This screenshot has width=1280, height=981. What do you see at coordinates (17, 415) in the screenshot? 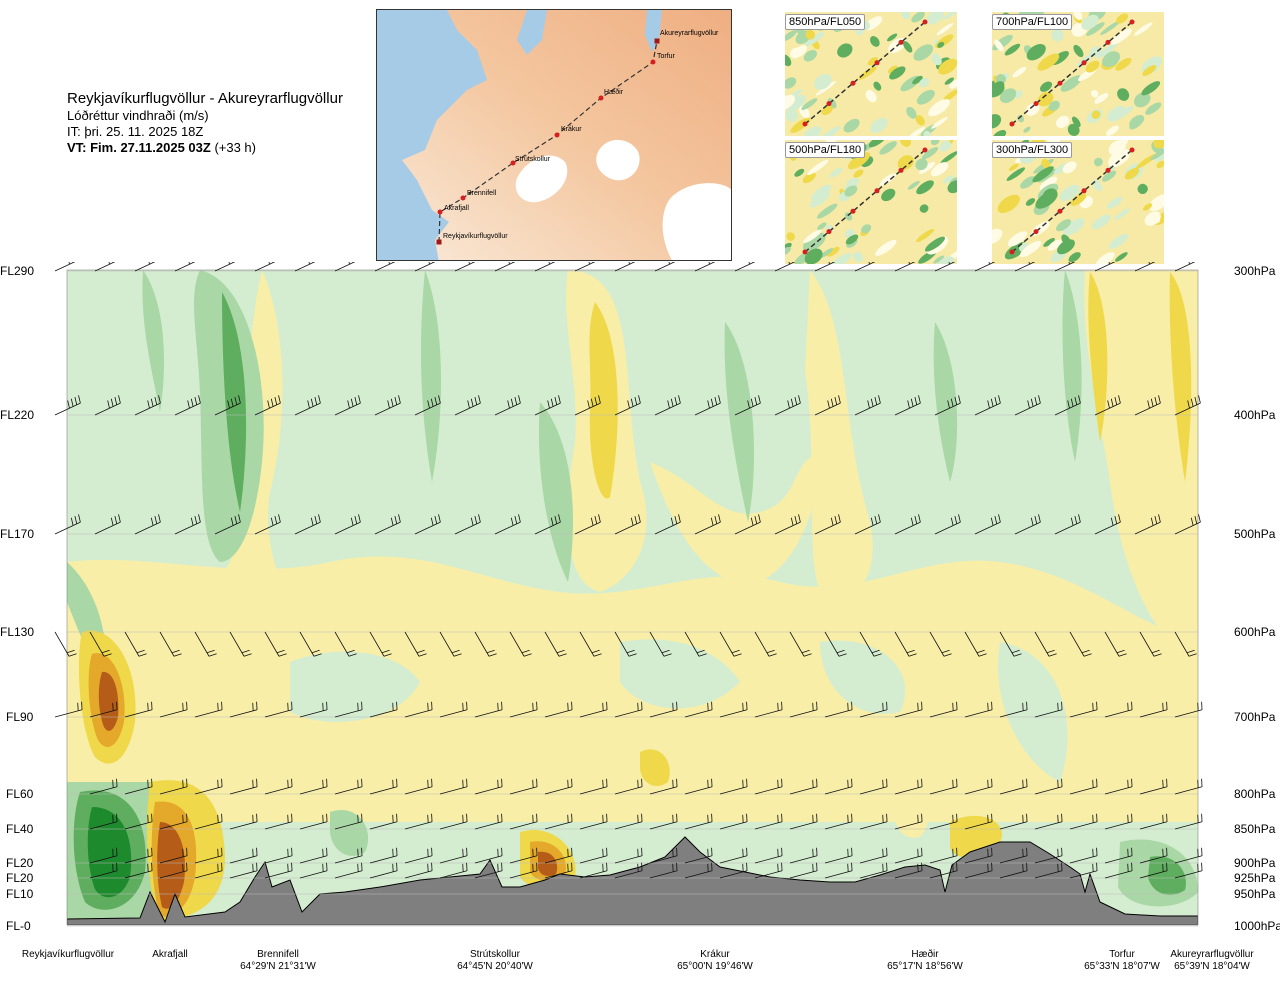
I see `flight-level-label: FL220` at bounding box center [17, 415].